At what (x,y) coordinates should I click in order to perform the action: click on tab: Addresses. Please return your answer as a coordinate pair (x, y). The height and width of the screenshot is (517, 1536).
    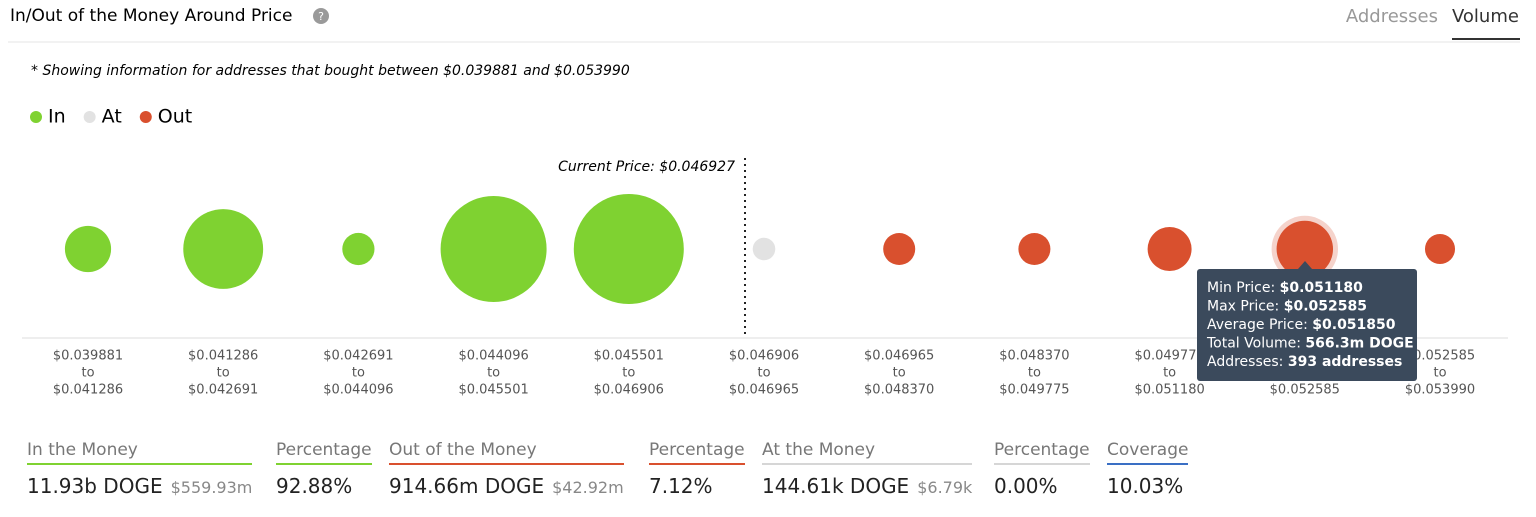
    Looking at the image, I should click on (1392, 16).